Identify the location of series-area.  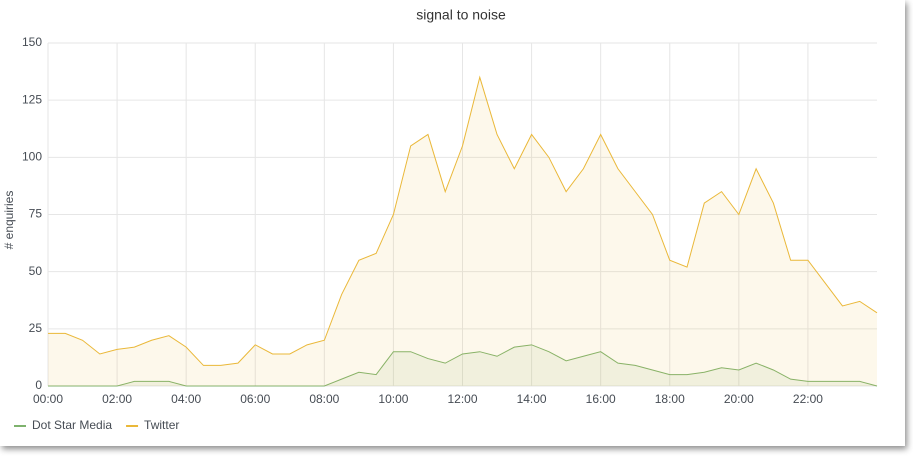
(462, 365).